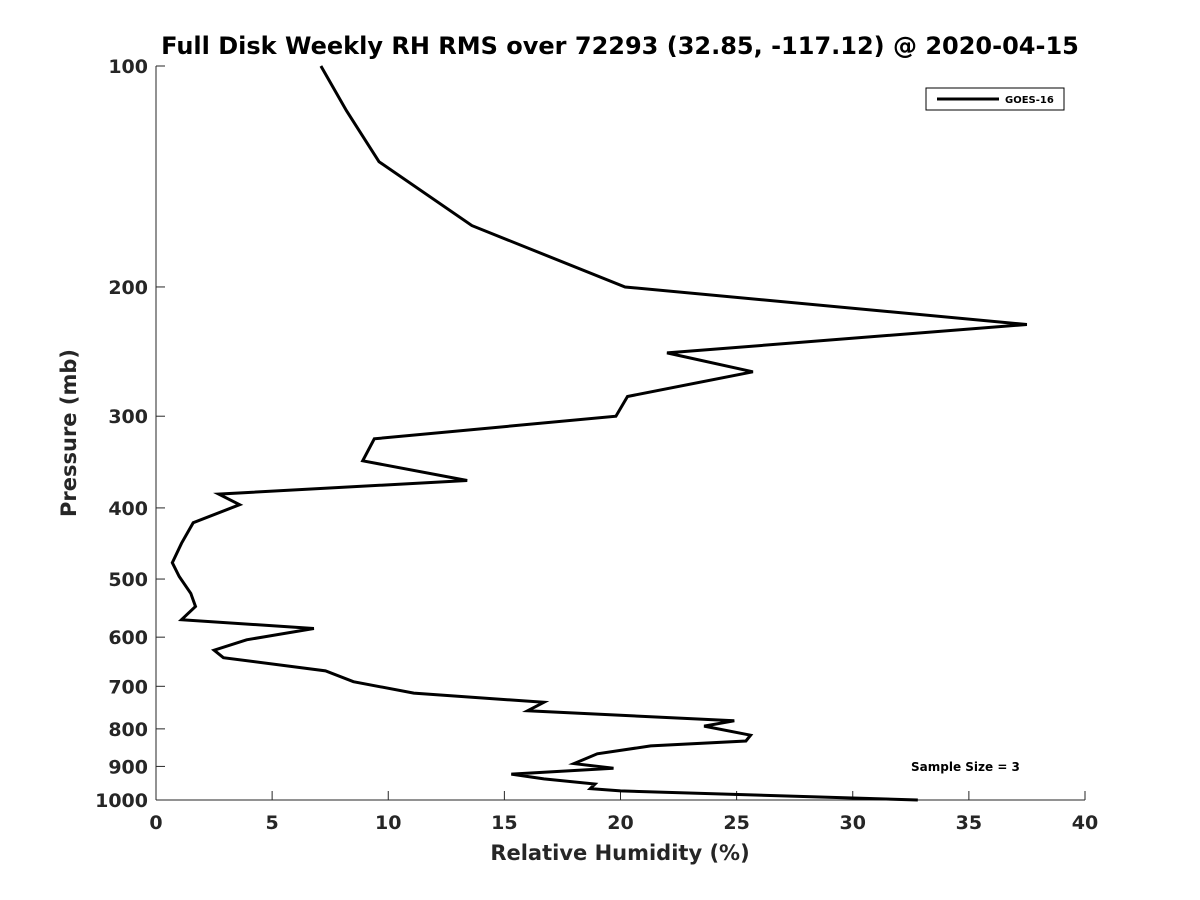 The height and width of the screenshot is (900, 1200). Describe the element at coordinates (128, 767) in the screenshot. I see `y-tick-label: 900` at that location.